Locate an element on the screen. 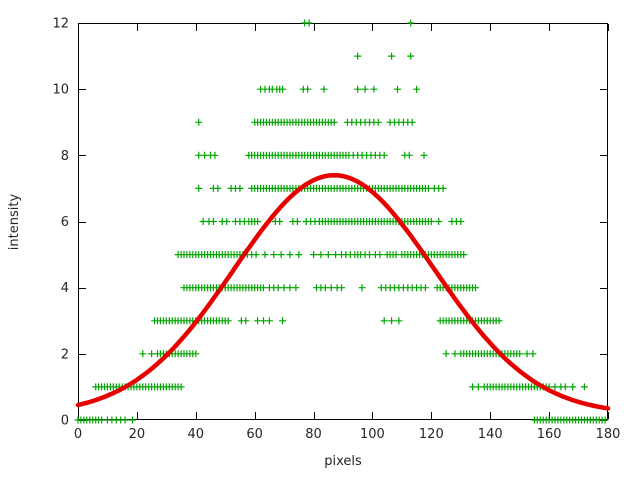 The width and height of the screenshot is (640, 480). x-tick-label: 20 is located at coordinates (137, 434).